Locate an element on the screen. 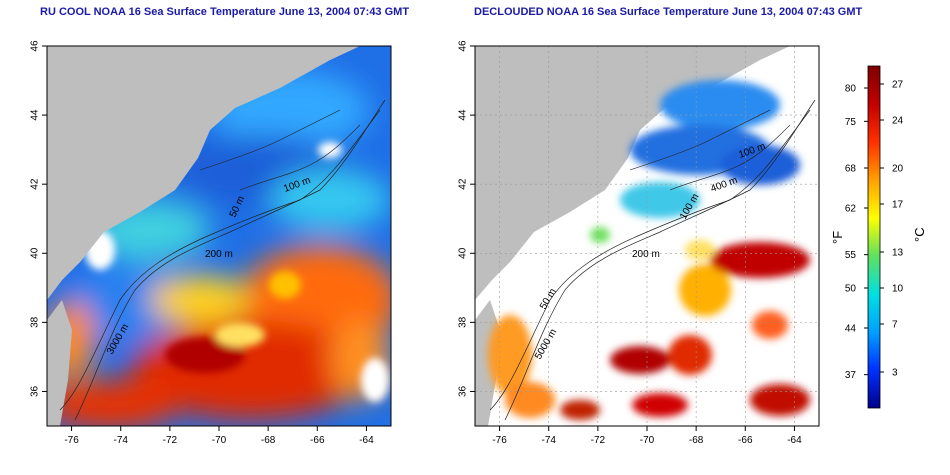  right-y-tick-label: 40 is located at coordinates (463, 253).